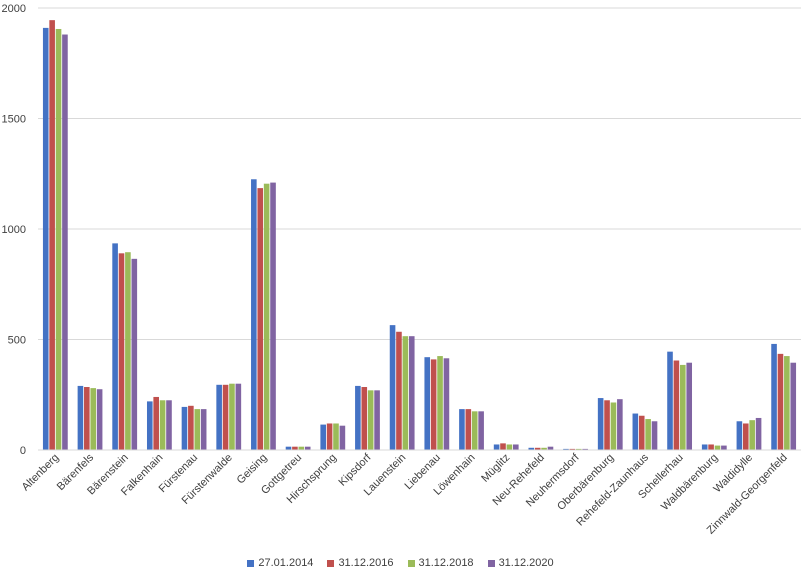 The image size is (801, 578). What do you see at coordinates (526, 563) in the screenshot?
I see `legend-label: 31.12.2020` at bounding box center [526, 563].